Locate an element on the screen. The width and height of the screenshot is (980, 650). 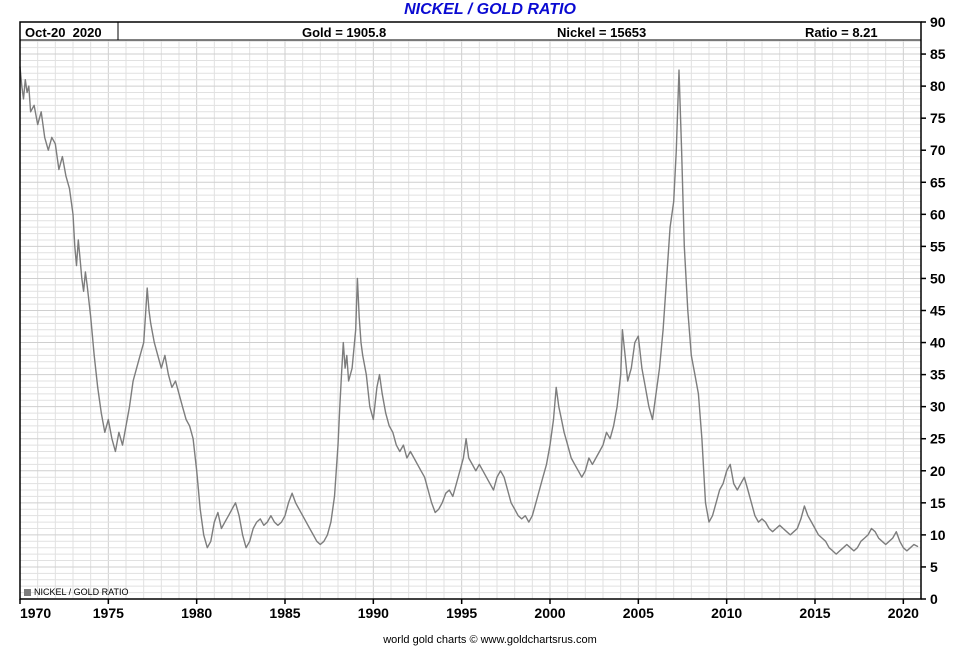
legend-swatch-icon is located at coordinates (27, 592).